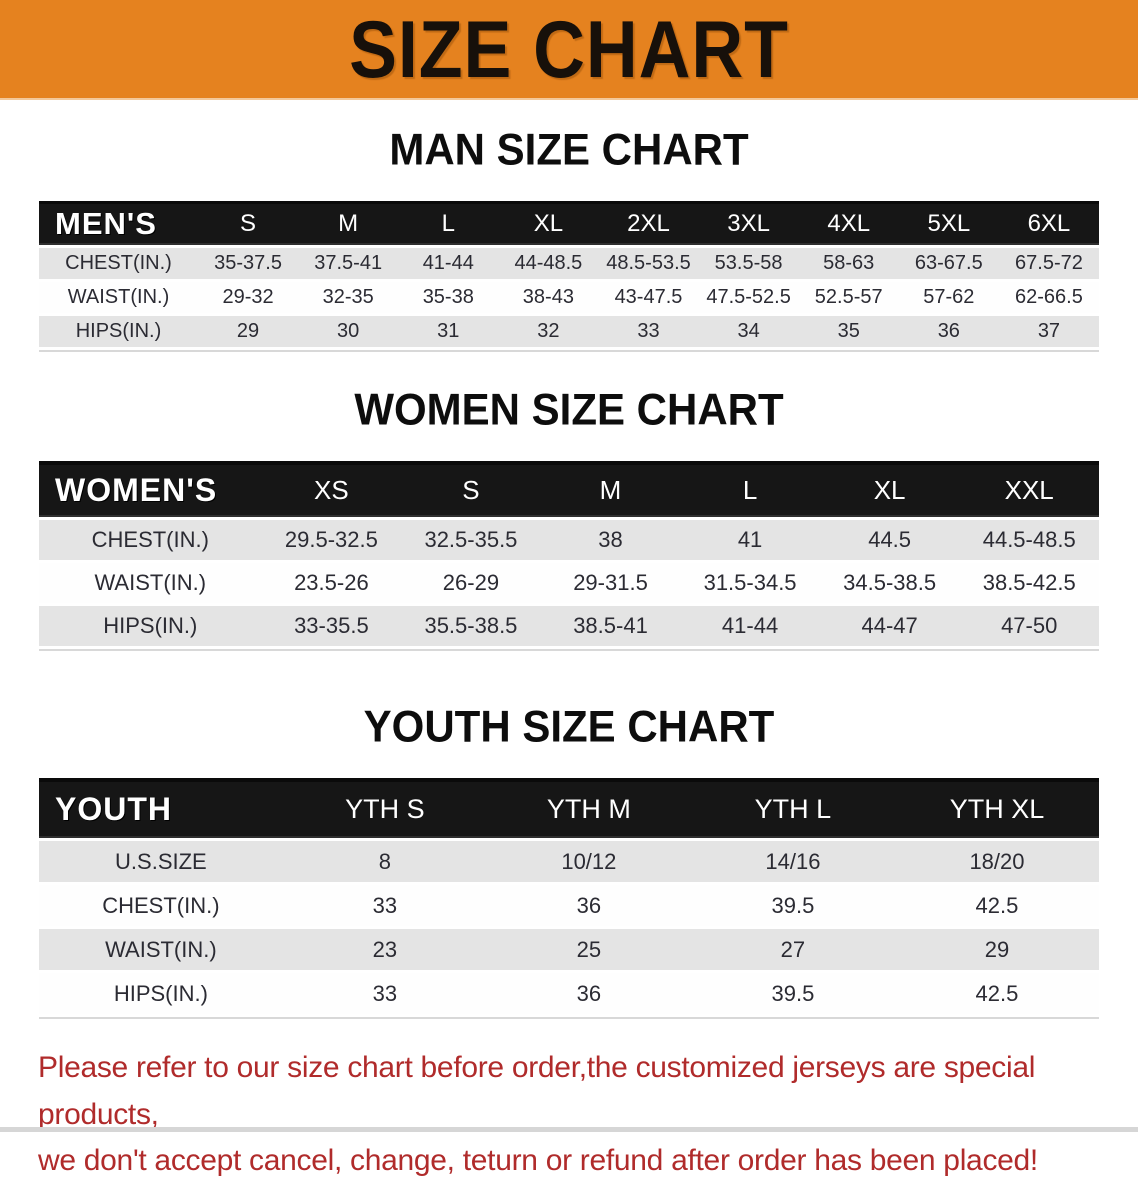 This screenshot has height=1185, width=1138. I want to click on size-value-cell: 41, so click(750, 539).